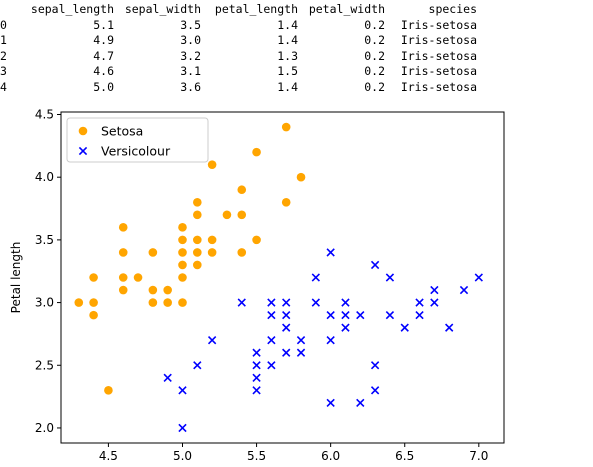  What do you see at coordinates (249, 10) in the screenshot?
I see `column-header: petal_length` at bounding box center [249, 10].